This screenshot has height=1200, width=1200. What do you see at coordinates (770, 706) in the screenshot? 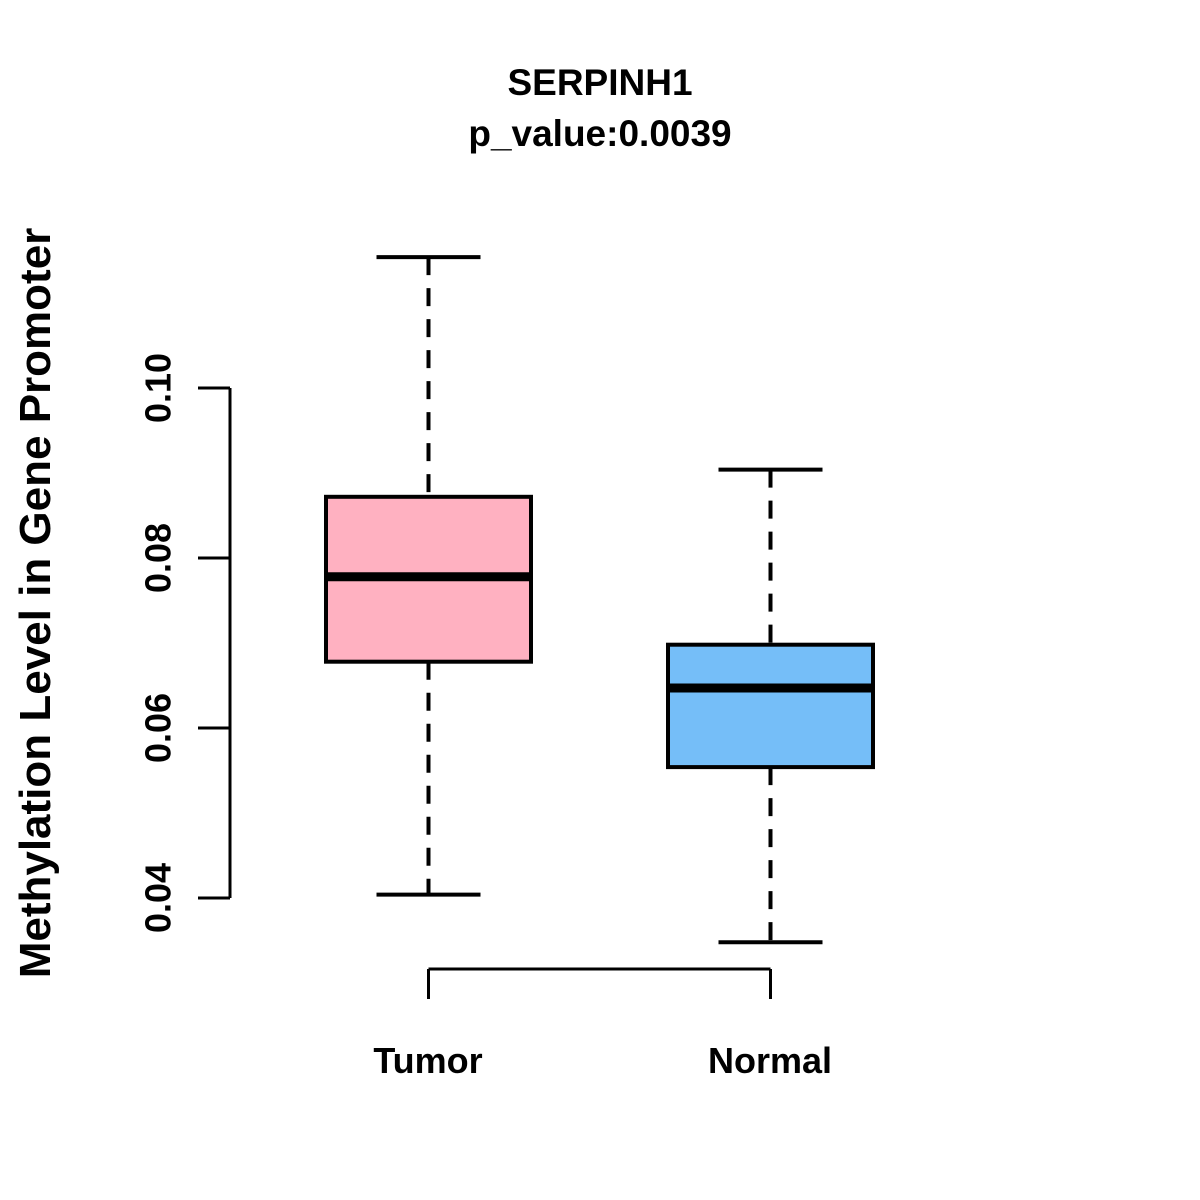
I see `box-rect-normal` at bounding box center [770, 706].